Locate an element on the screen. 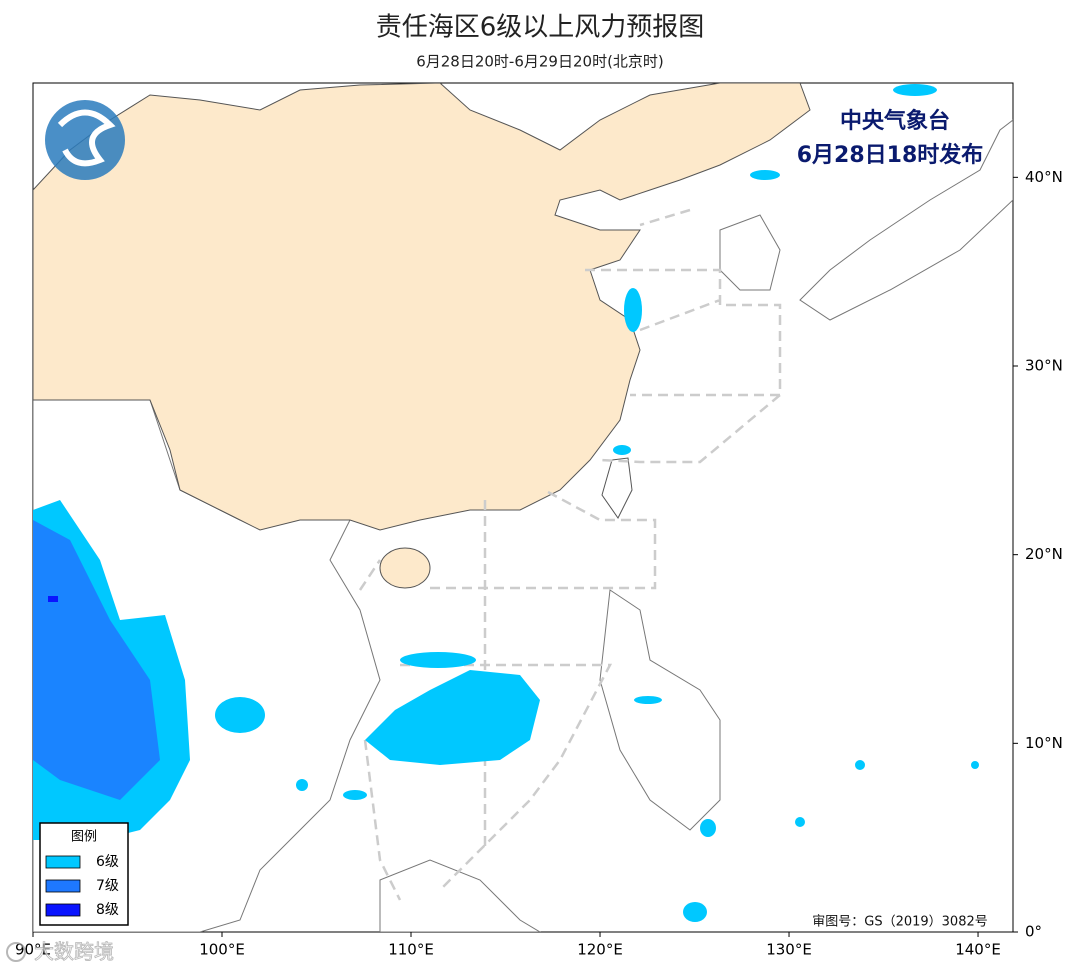 The image size is (1080, 973). taiwan is located at coordinates (617, 488).